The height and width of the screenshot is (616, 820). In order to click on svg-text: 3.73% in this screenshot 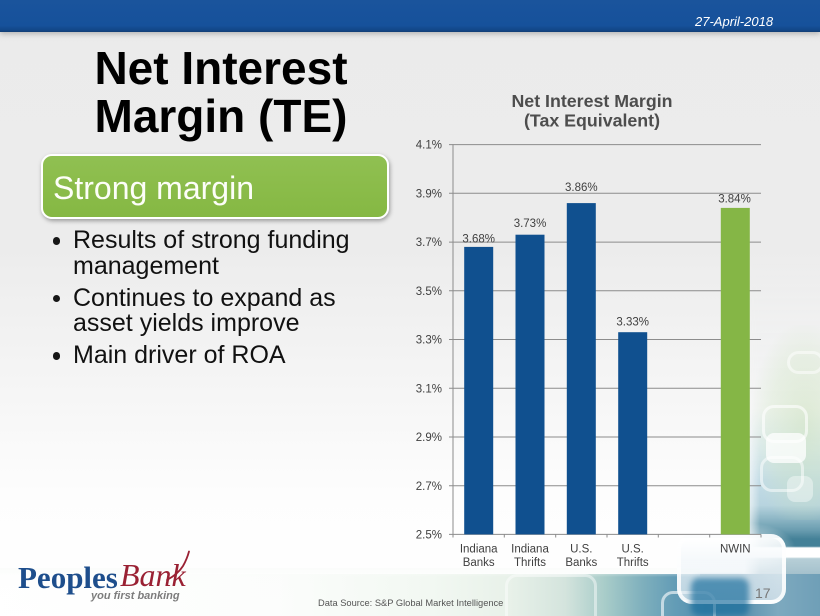, I will do `click(530, 224)`.